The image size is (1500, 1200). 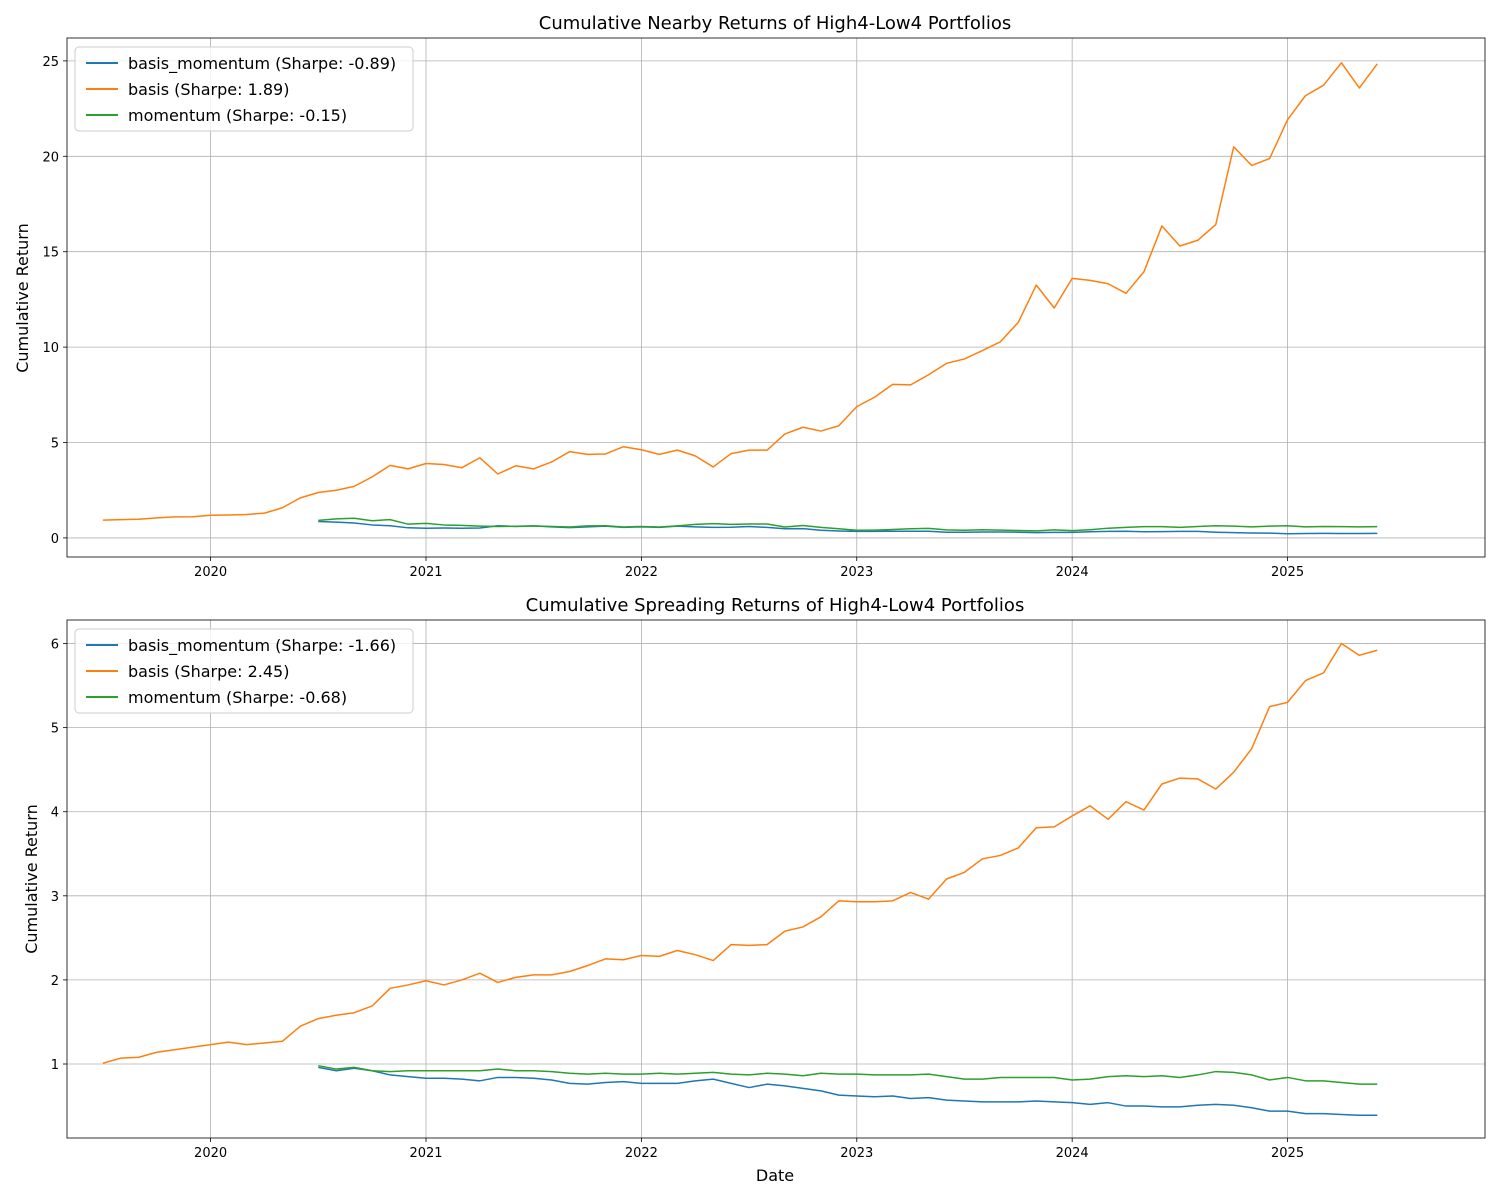 I want to click on legend-label: momentum (Sharpe: -0.15), so click(x=237, y=115).